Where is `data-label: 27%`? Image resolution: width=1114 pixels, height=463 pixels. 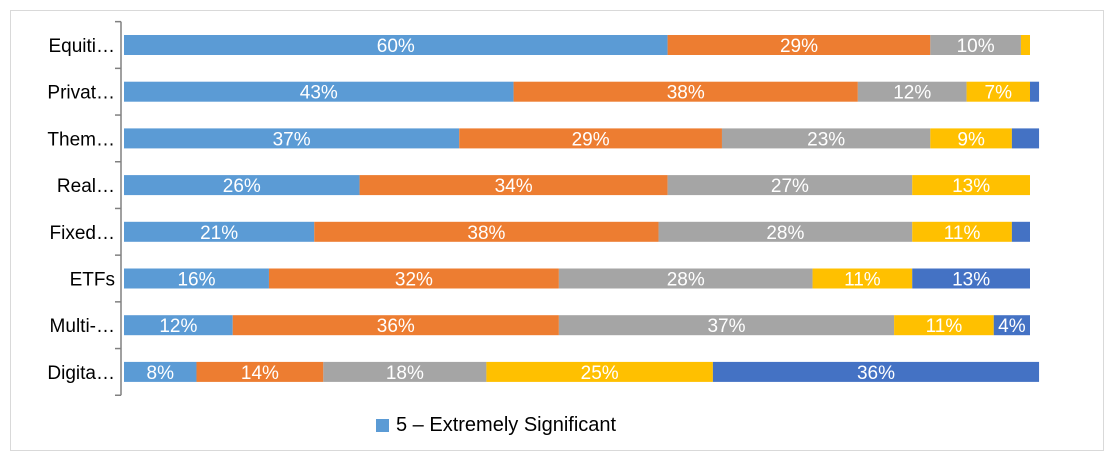 data-label: 27% is located at coordinates (790, 186).